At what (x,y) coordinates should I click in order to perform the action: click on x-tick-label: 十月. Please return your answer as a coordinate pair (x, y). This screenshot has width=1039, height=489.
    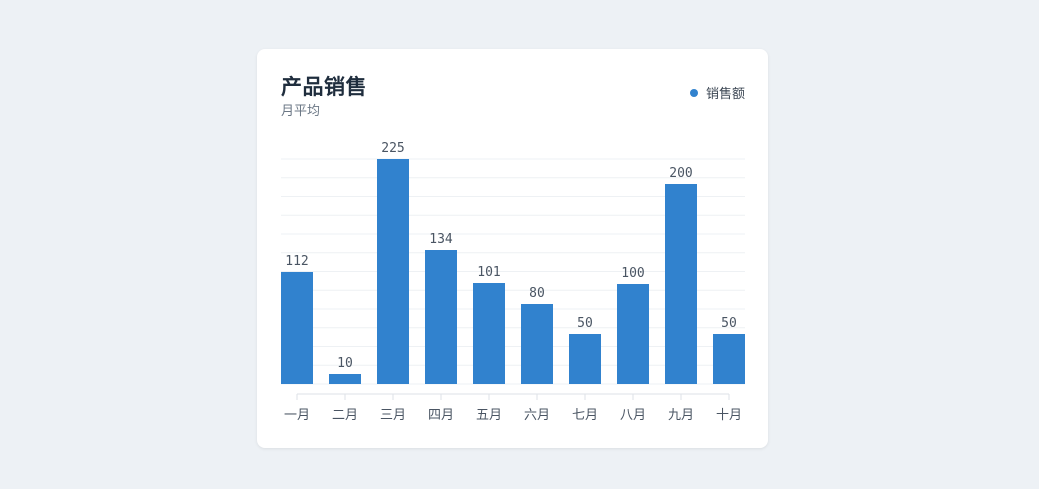
    Looking at the image, I should click on (729, 415).